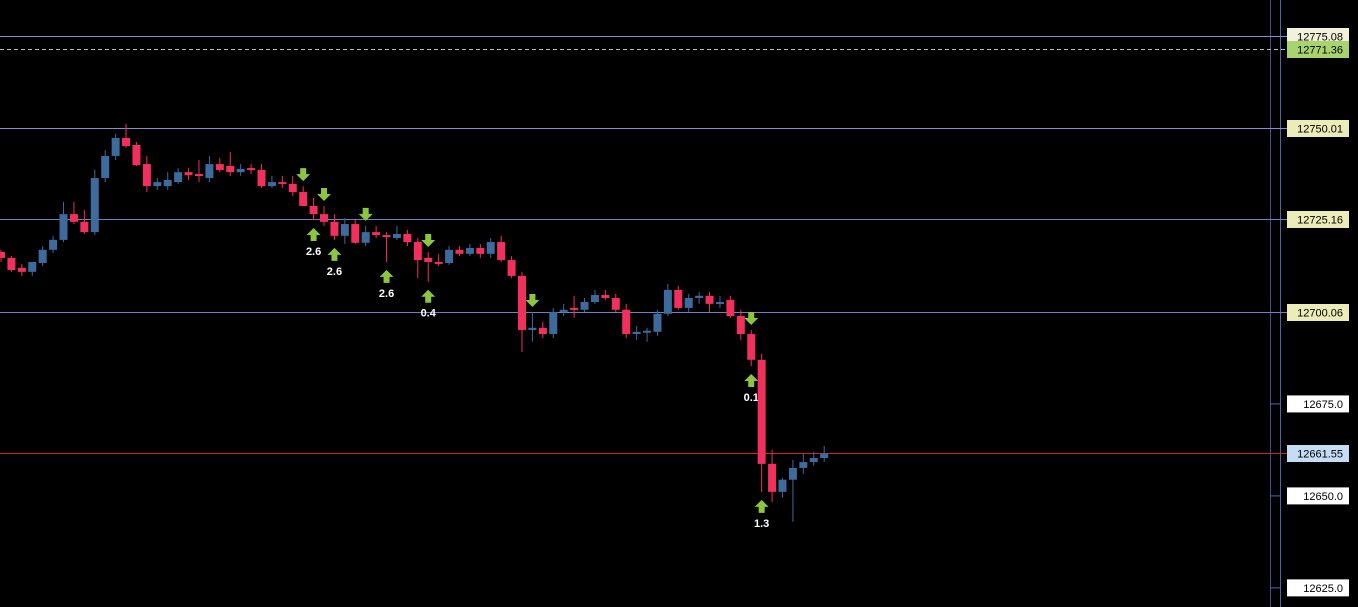 Image resolution: width=1358 pixels, height=607 pixels. I want to click on y-tick-label: 12625.0, so click(1323, 589).